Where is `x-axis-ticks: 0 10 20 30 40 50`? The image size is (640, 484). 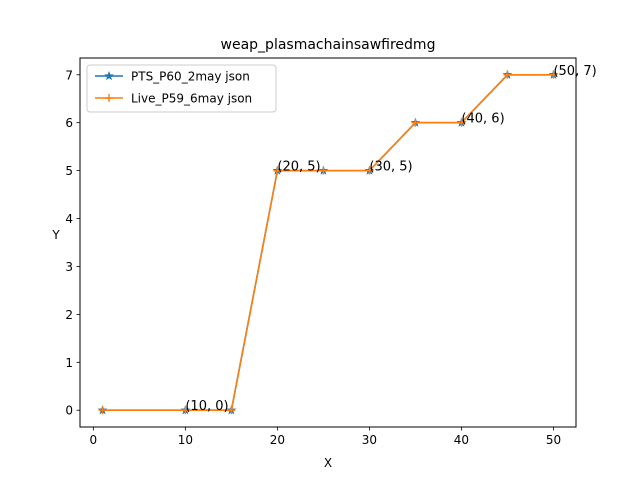
x-axis-ticks: 0 10 20 30 40 50 is located at coordinates (325, 437).